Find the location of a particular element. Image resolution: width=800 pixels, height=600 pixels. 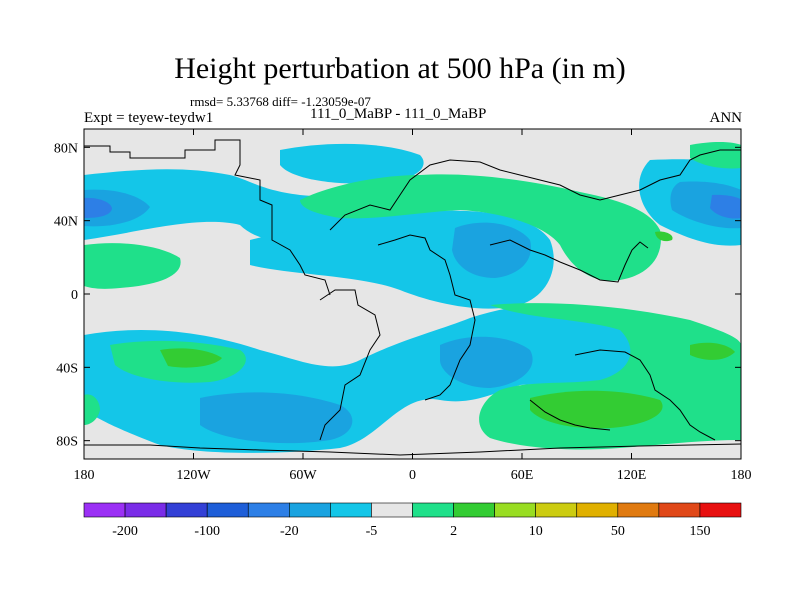

experiment-label: Expt = teyew-teydw1 is located at coordinates (149, 118).